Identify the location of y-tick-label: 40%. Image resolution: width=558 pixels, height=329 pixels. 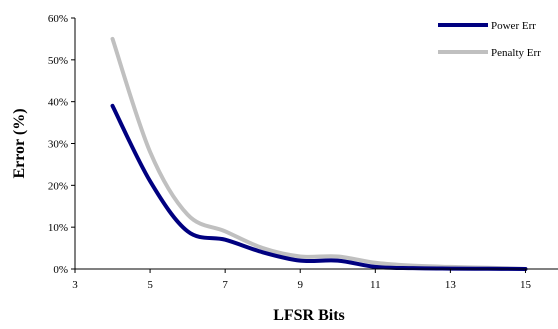
(58, 103).